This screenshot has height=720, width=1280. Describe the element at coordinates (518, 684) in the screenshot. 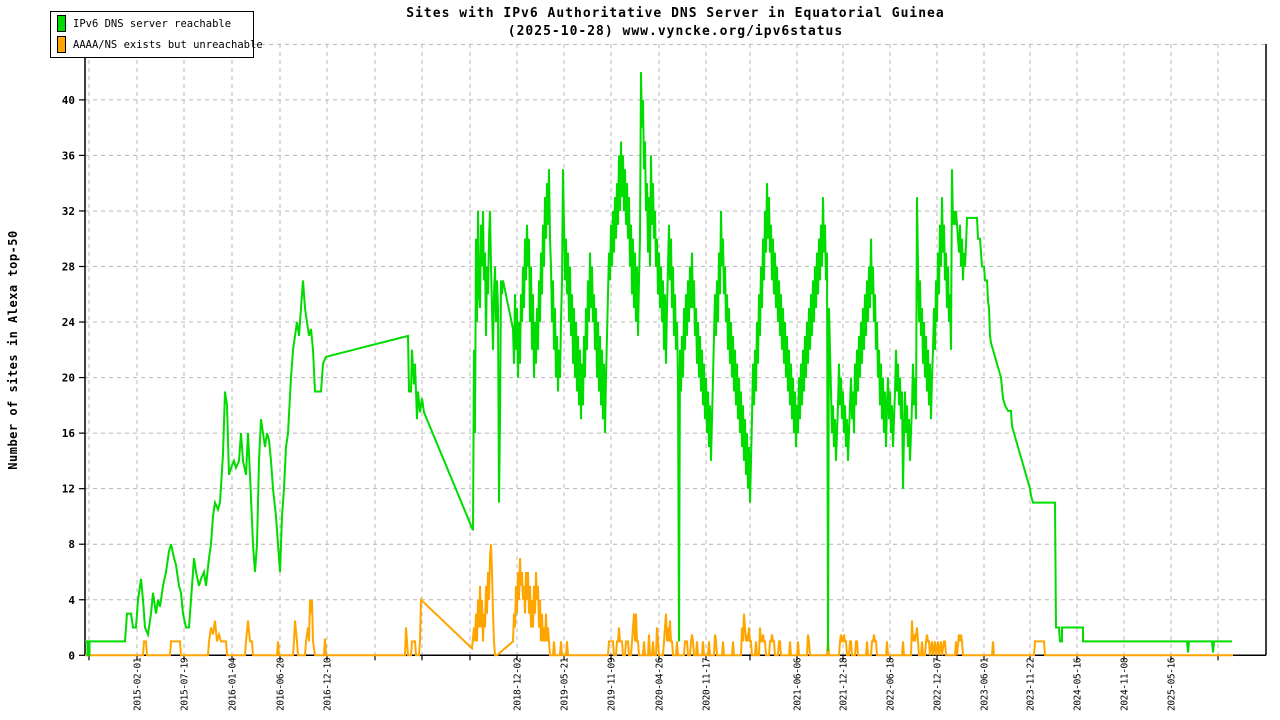

I see `x-tick-label: 2018-12-02` at that location.